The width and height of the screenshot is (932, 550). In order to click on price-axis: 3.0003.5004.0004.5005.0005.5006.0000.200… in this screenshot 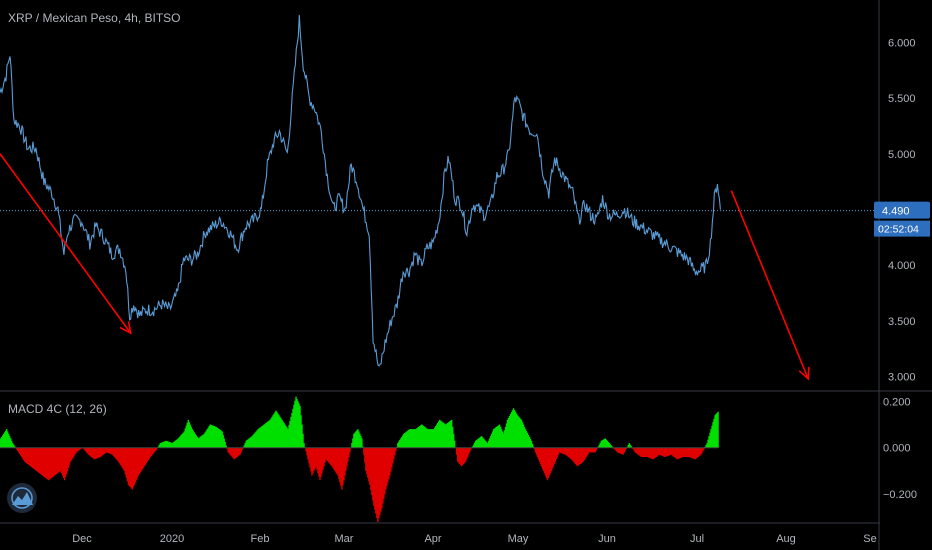, I will do `click(900, 269)`.